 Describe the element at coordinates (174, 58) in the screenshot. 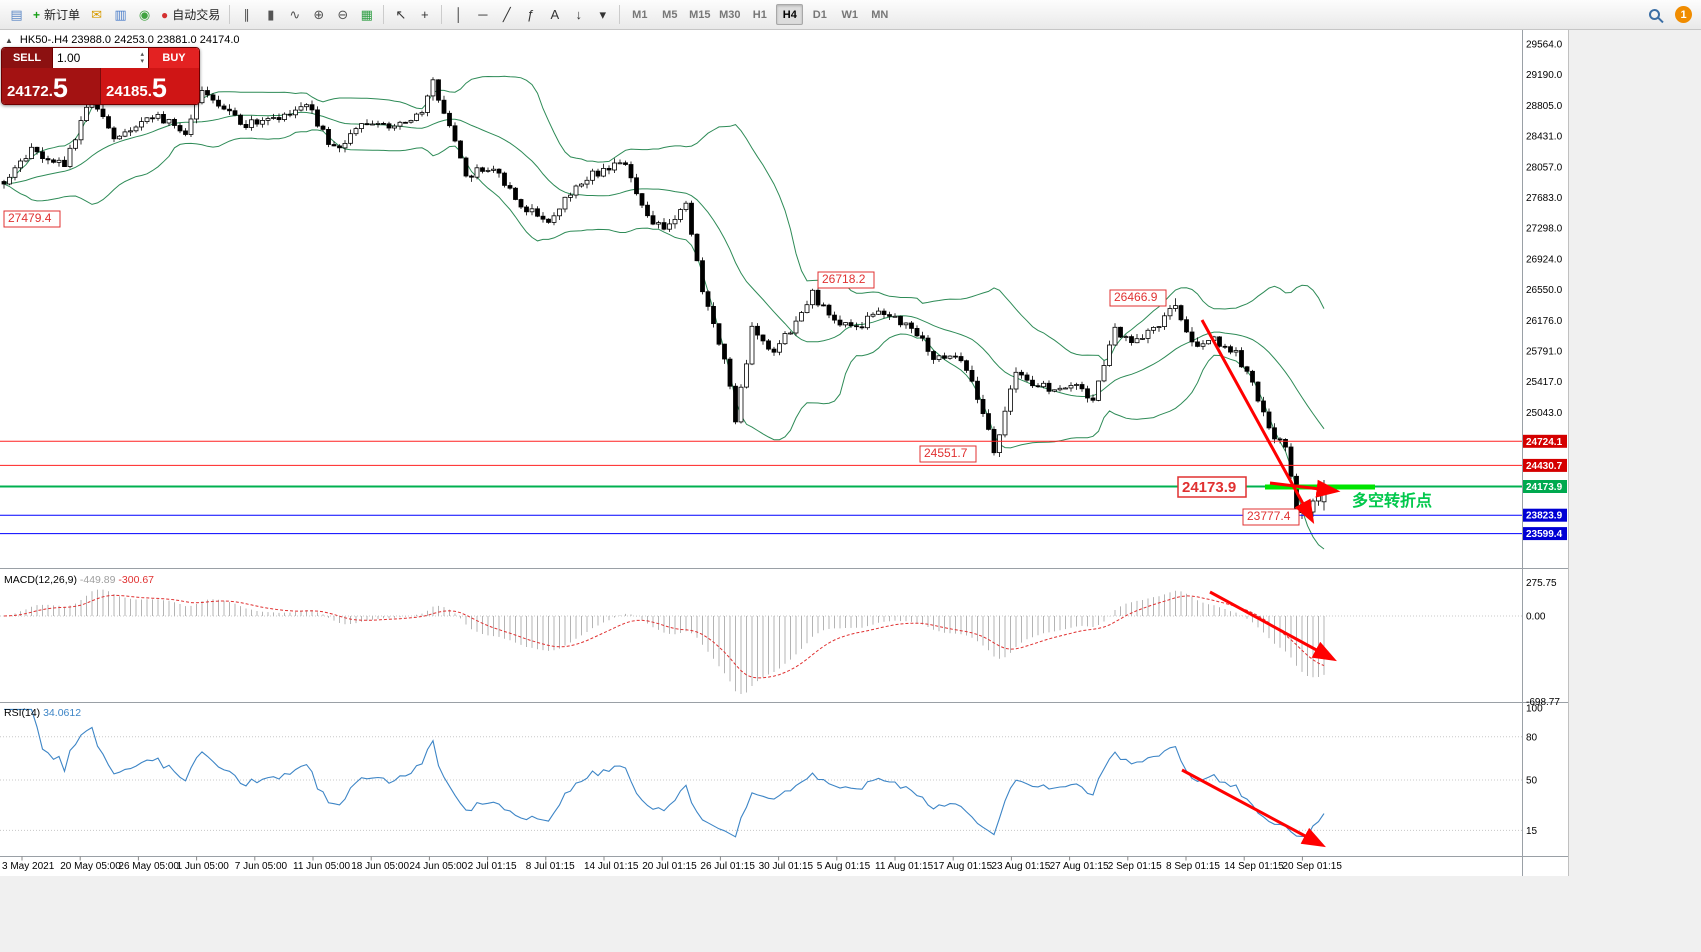

I see `buy-button: BUY` at that location.